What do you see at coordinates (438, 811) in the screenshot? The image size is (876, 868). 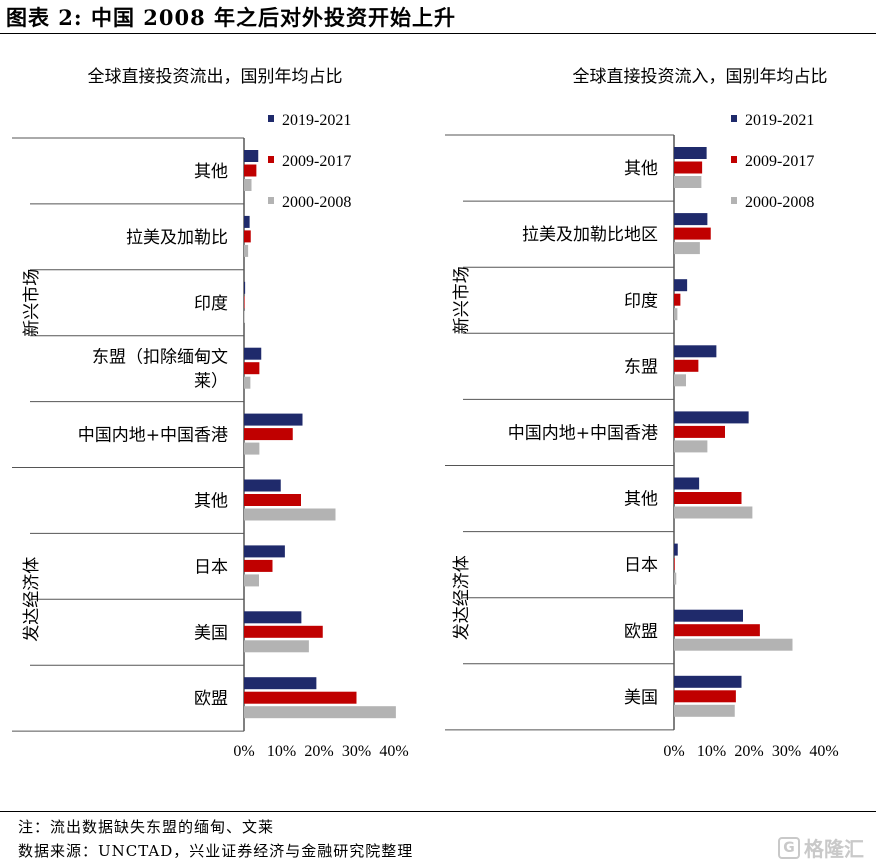 I see `notes-rule` at bounding box center [438, 811].